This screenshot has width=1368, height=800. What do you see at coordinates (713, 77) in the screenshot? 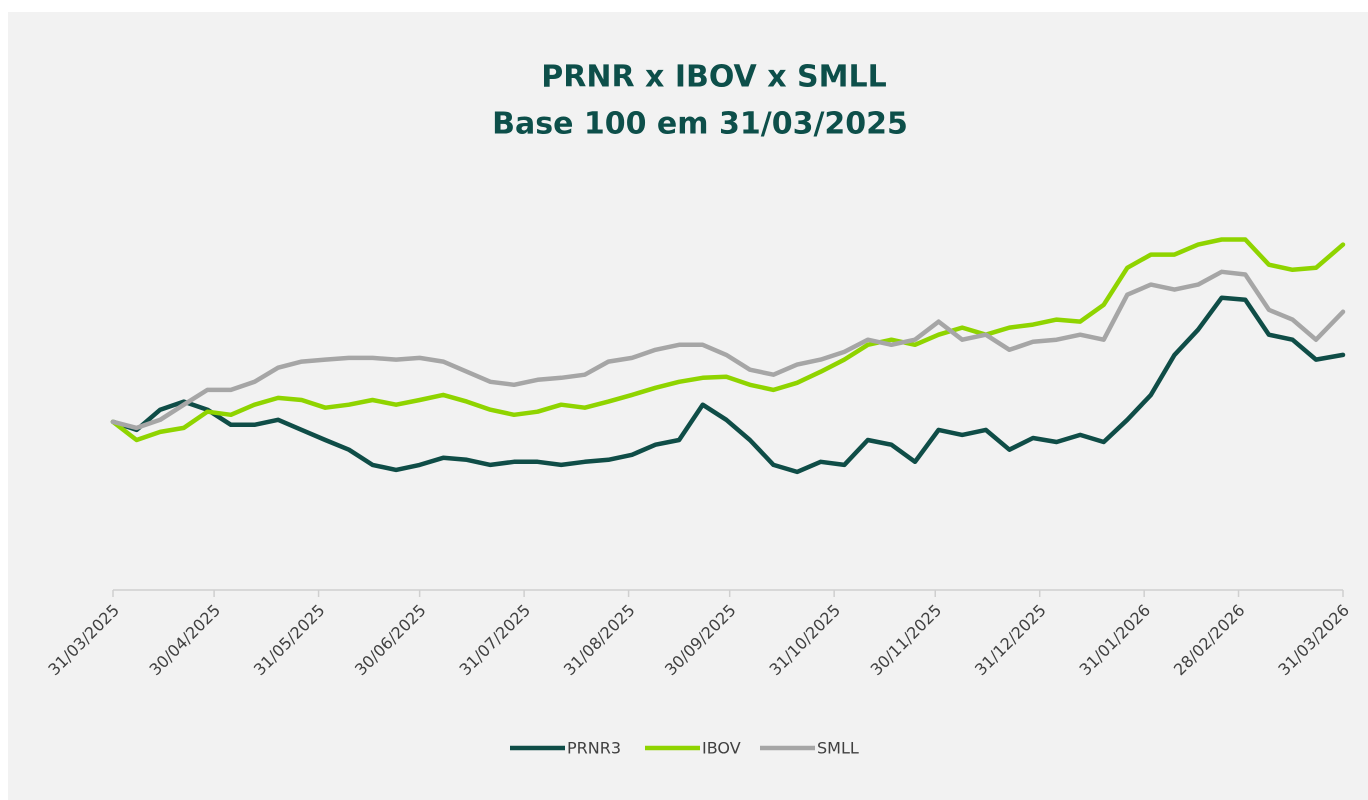
I see `chart-title: PRNR x IBOV x SMLL` at bounding box center [713, 77].